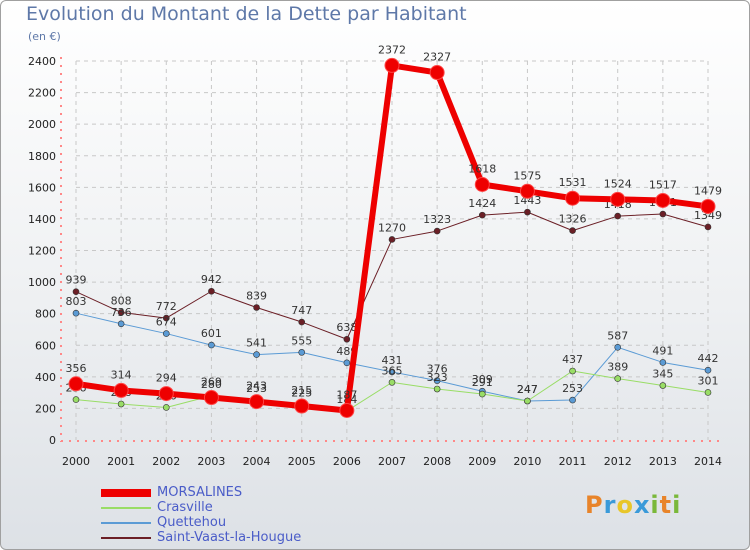  What do you see at coordinates (437, 369) in the screenshot?
I see `data-label-quettehou: 376` at bounding box center [437, 369].